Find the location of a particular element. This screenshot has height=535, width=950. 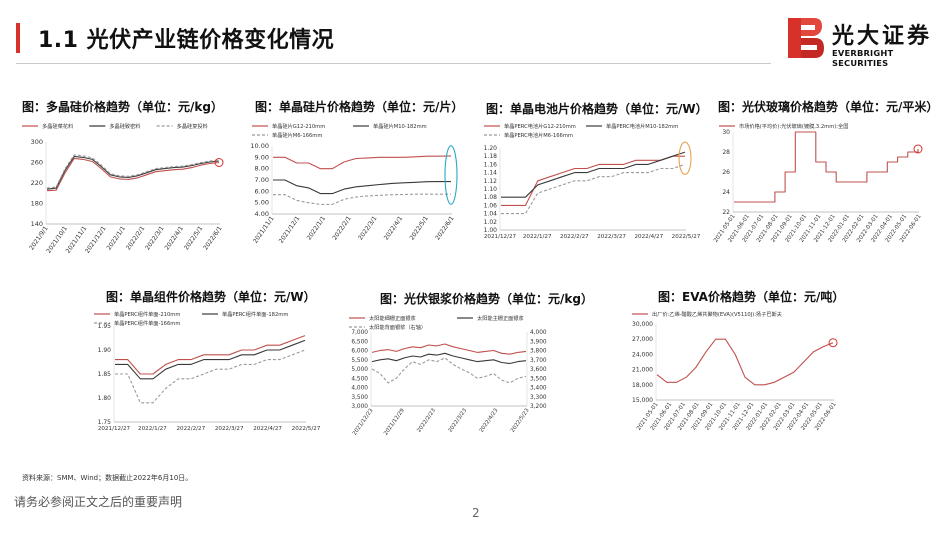

y-tick-label: 180 is located at coordinates (37, 204).